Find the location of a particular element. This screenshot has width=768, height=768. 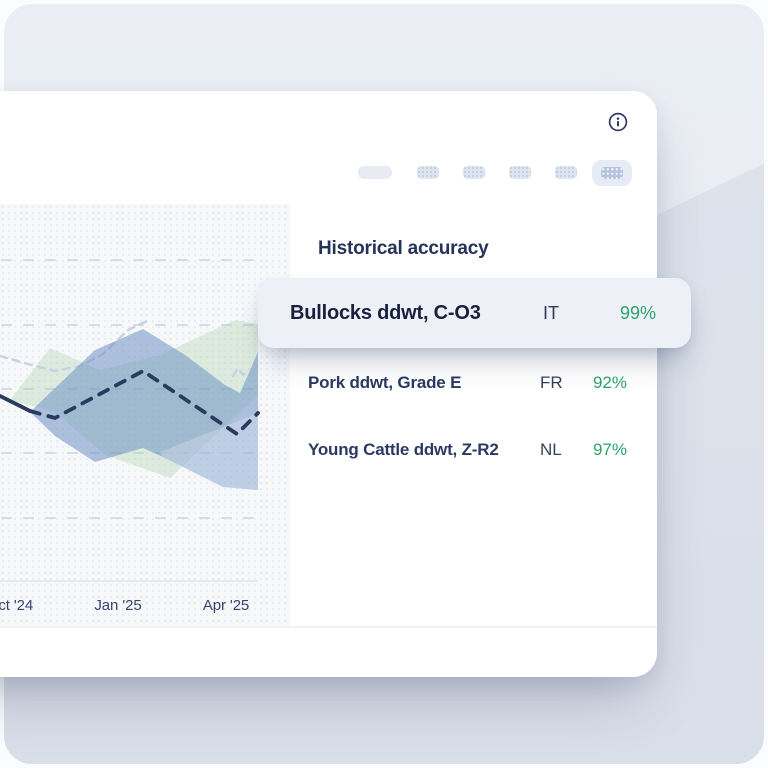

accuracy-row-young-cattle: Young Cattle ddwt, Z-R2 NL 97% is located at coordinates (473, 450).